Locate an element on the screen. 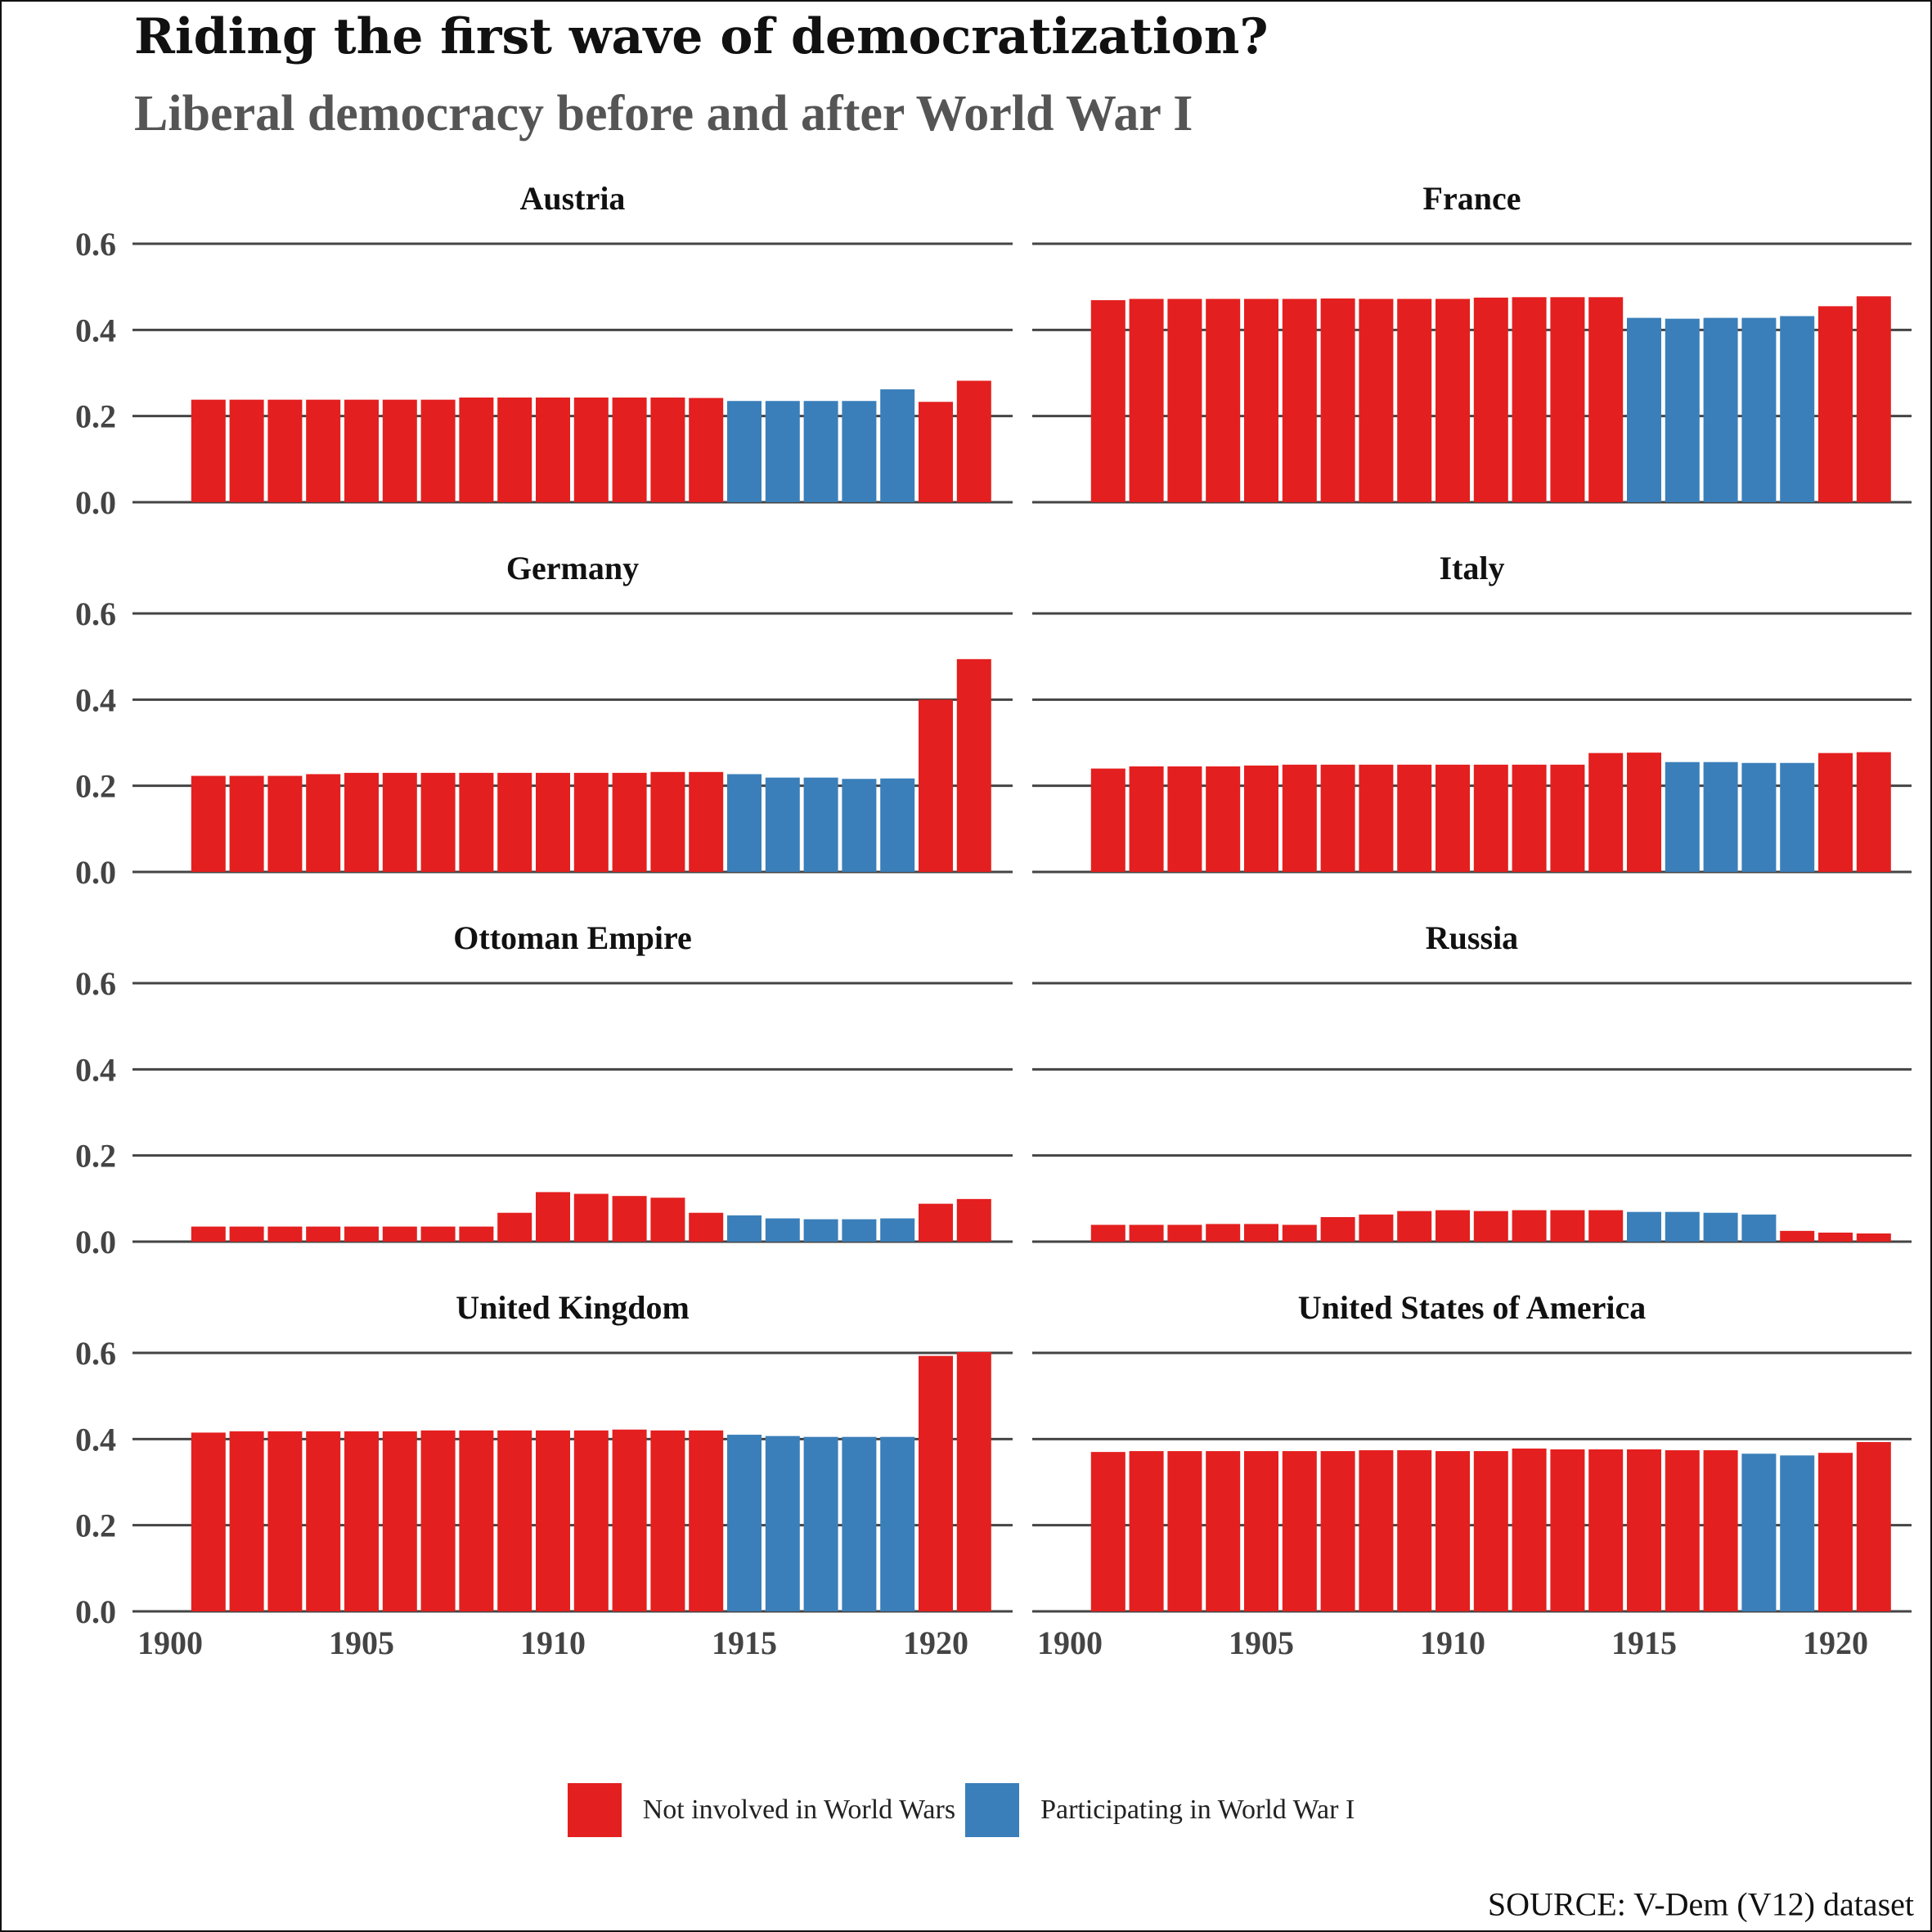  y-tick-label: 0.0 is located at coordinates (95, 873).